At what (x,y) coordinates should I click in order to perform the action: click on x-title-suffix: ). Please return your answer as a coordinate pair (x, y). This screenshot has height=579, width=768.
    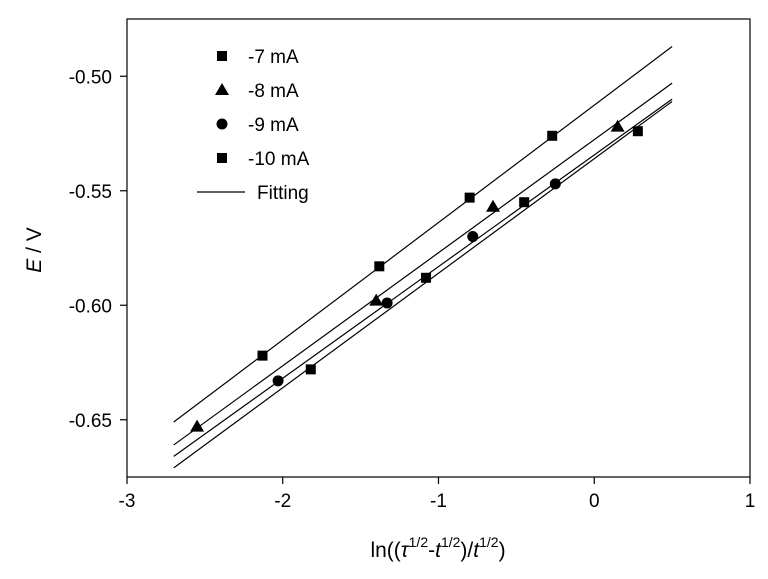
    Looking at the image, I should click on (502, 550).